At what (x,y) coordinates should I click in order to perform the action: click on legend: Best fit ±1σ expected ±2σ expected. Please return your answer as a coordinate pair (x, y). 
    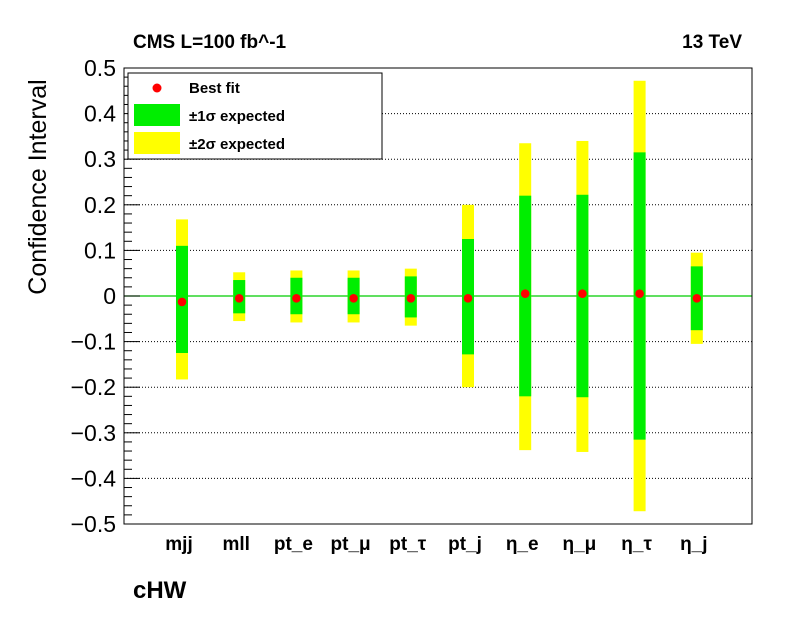
    Looking at the image, I should click on (255, 116).